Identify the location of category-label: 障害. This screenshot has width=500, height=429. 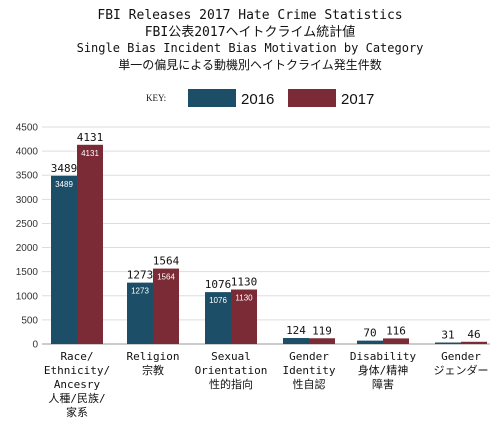
(383, 384).